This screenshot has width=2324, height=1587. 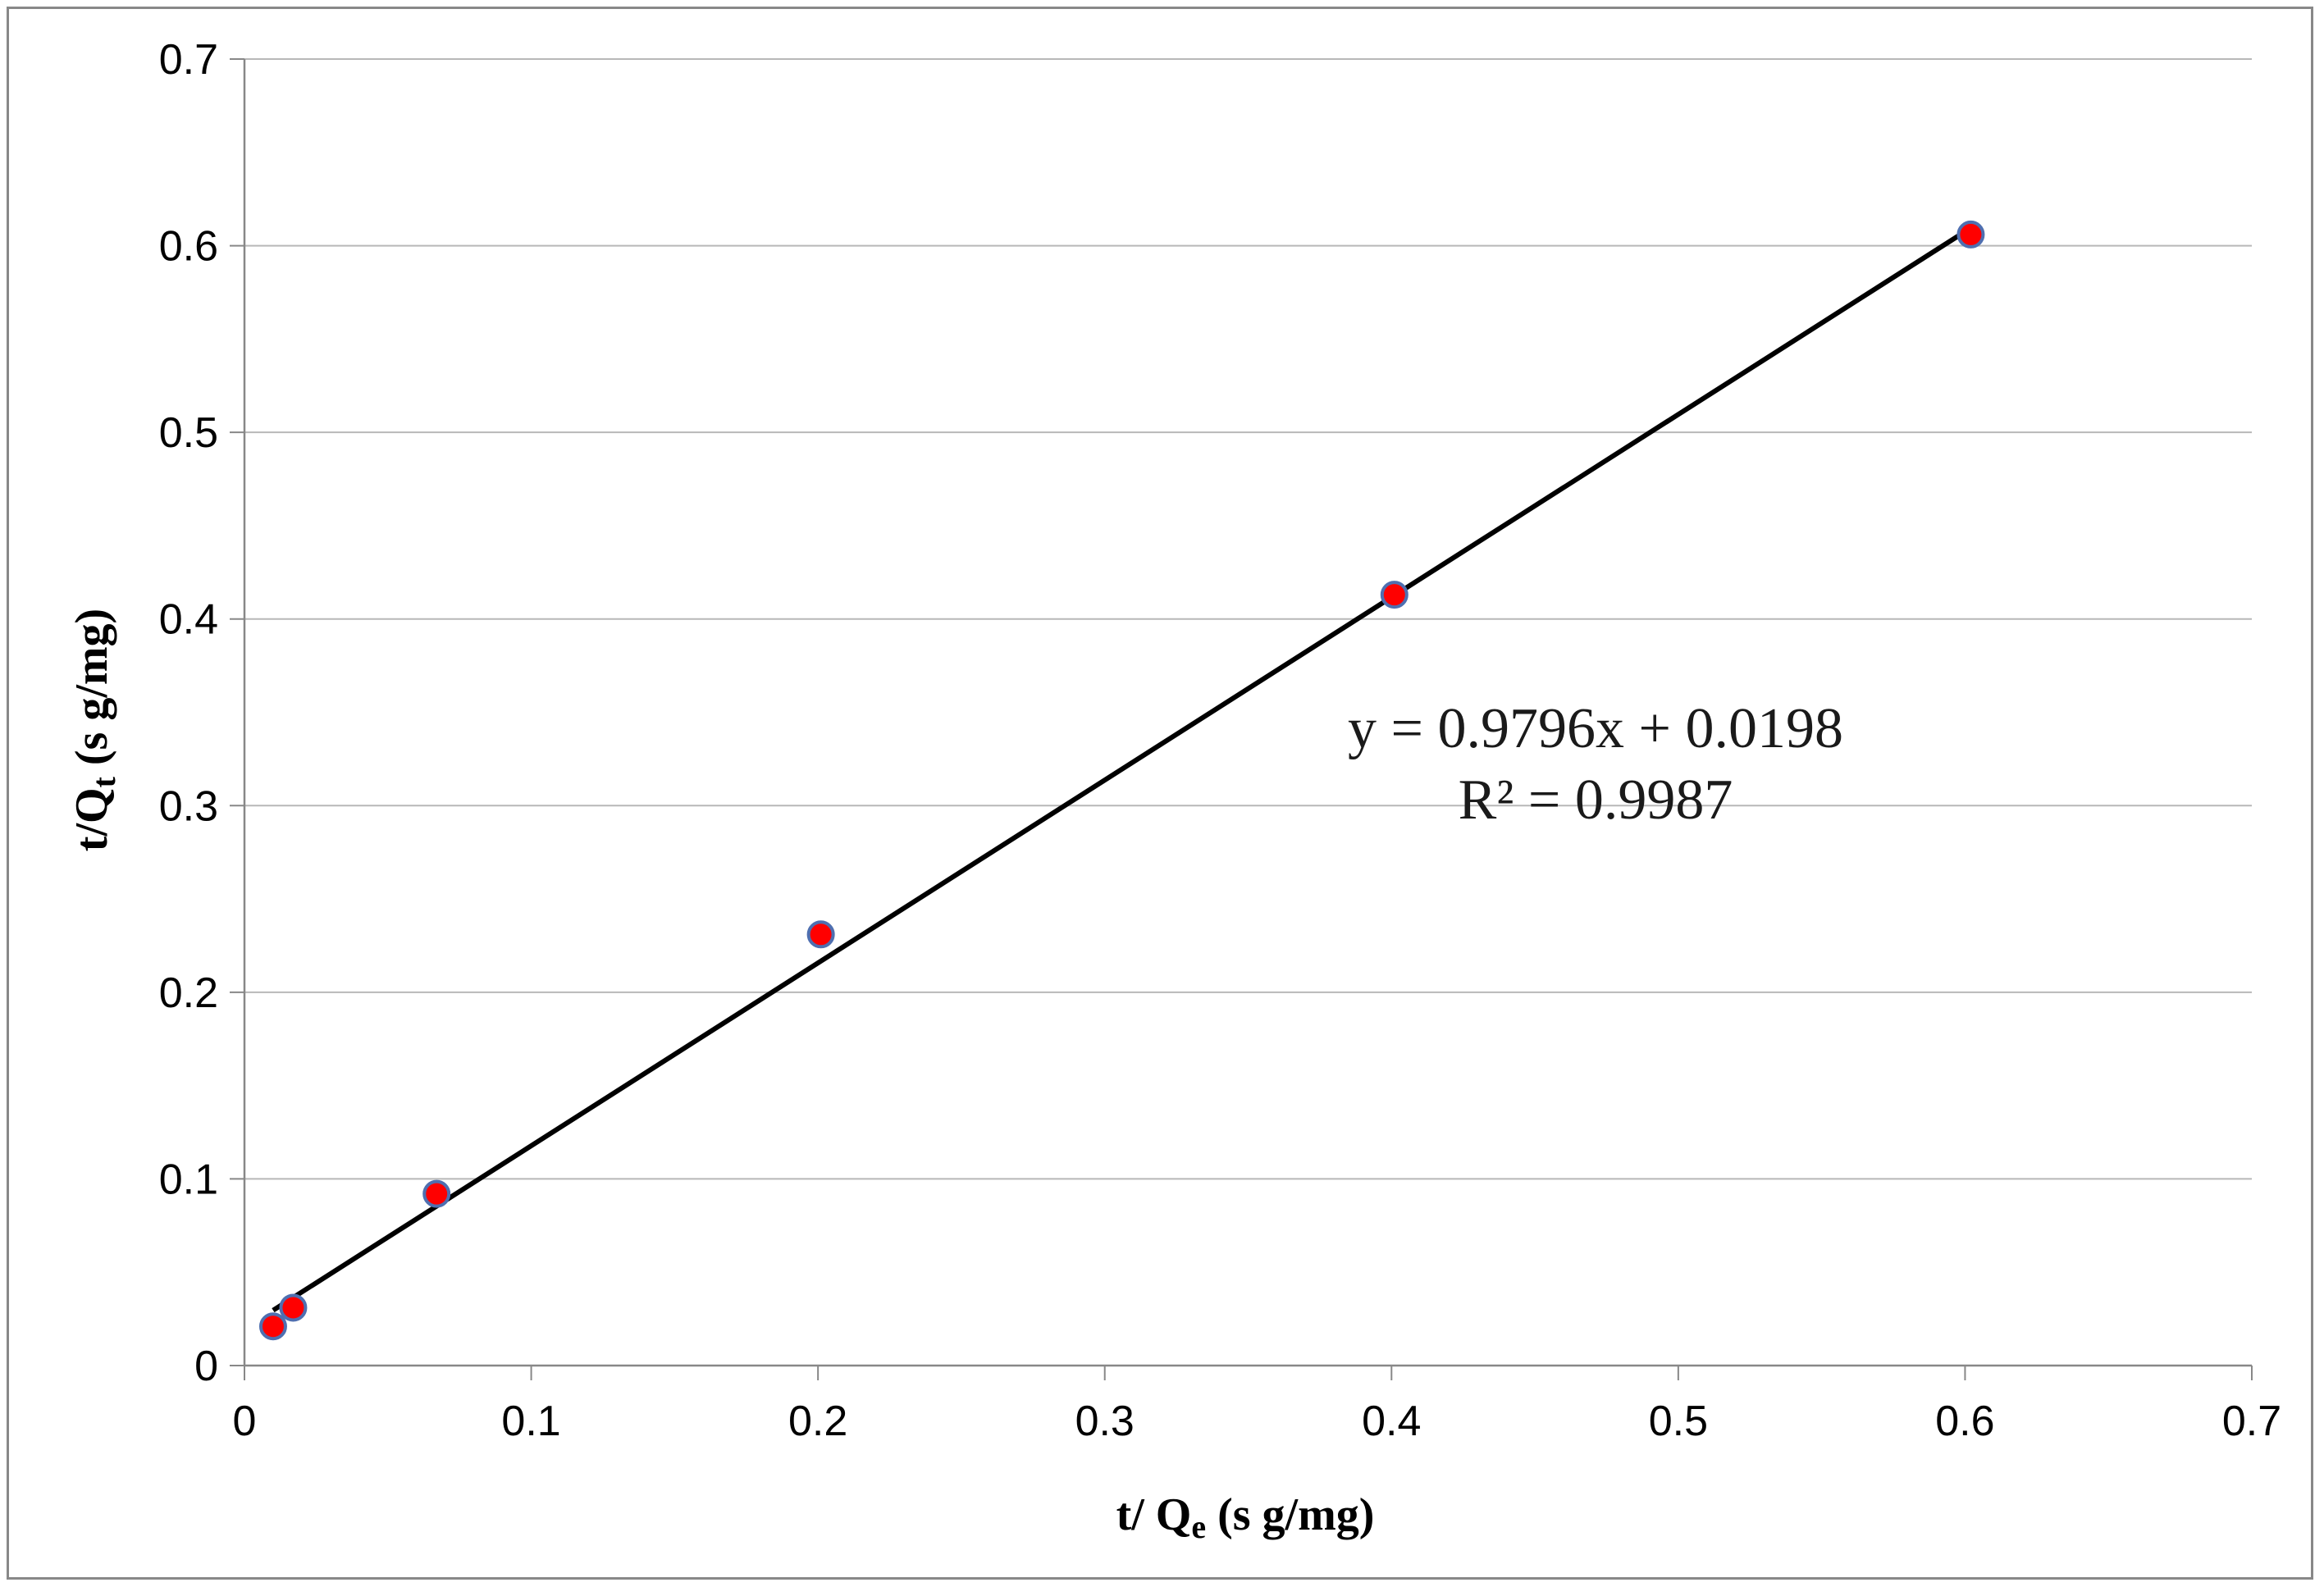 What do you see at coordinates (1678, 1421) in the screenshot?
I see `x-tick-label-5: 0.5` at bounding box center [1678, 1421].